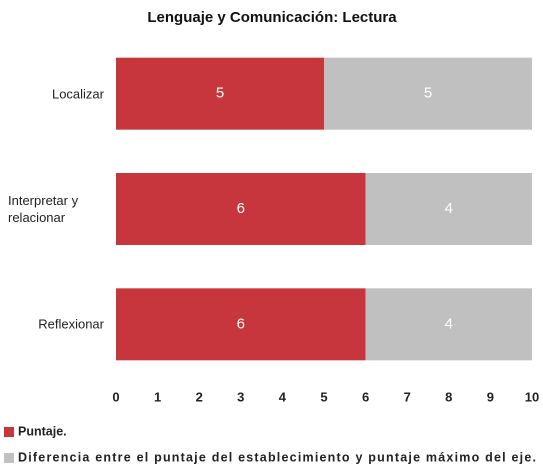 The image size is (543, 465). What do you see at coordinates (42, 431) in the screenshot?
I see `legend-label: Puntaje.` at bounding box center [42, 431].